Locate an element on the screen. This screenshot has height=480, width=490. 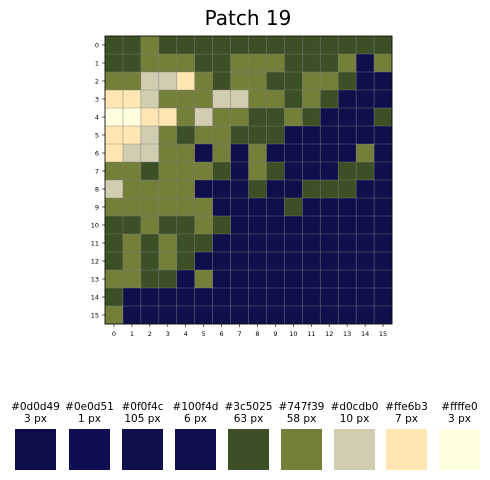
legend-hex: #3c5025 is located at coordinates (248, 407).